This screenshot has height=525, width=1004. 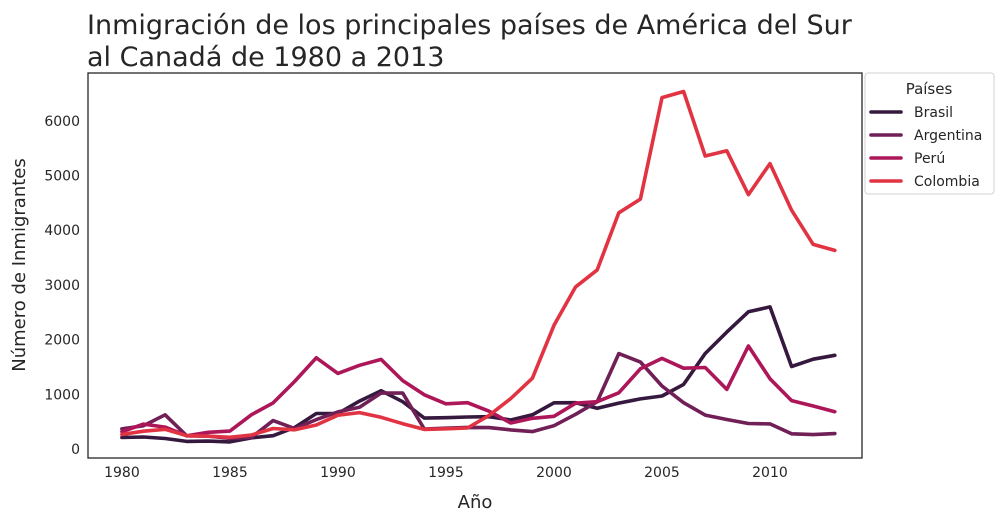 What do you see at coordinates (19, 264) in the screenshot?
I see `y-axis-label: Número de Inmigrantes` at bounding box center [19, 264].